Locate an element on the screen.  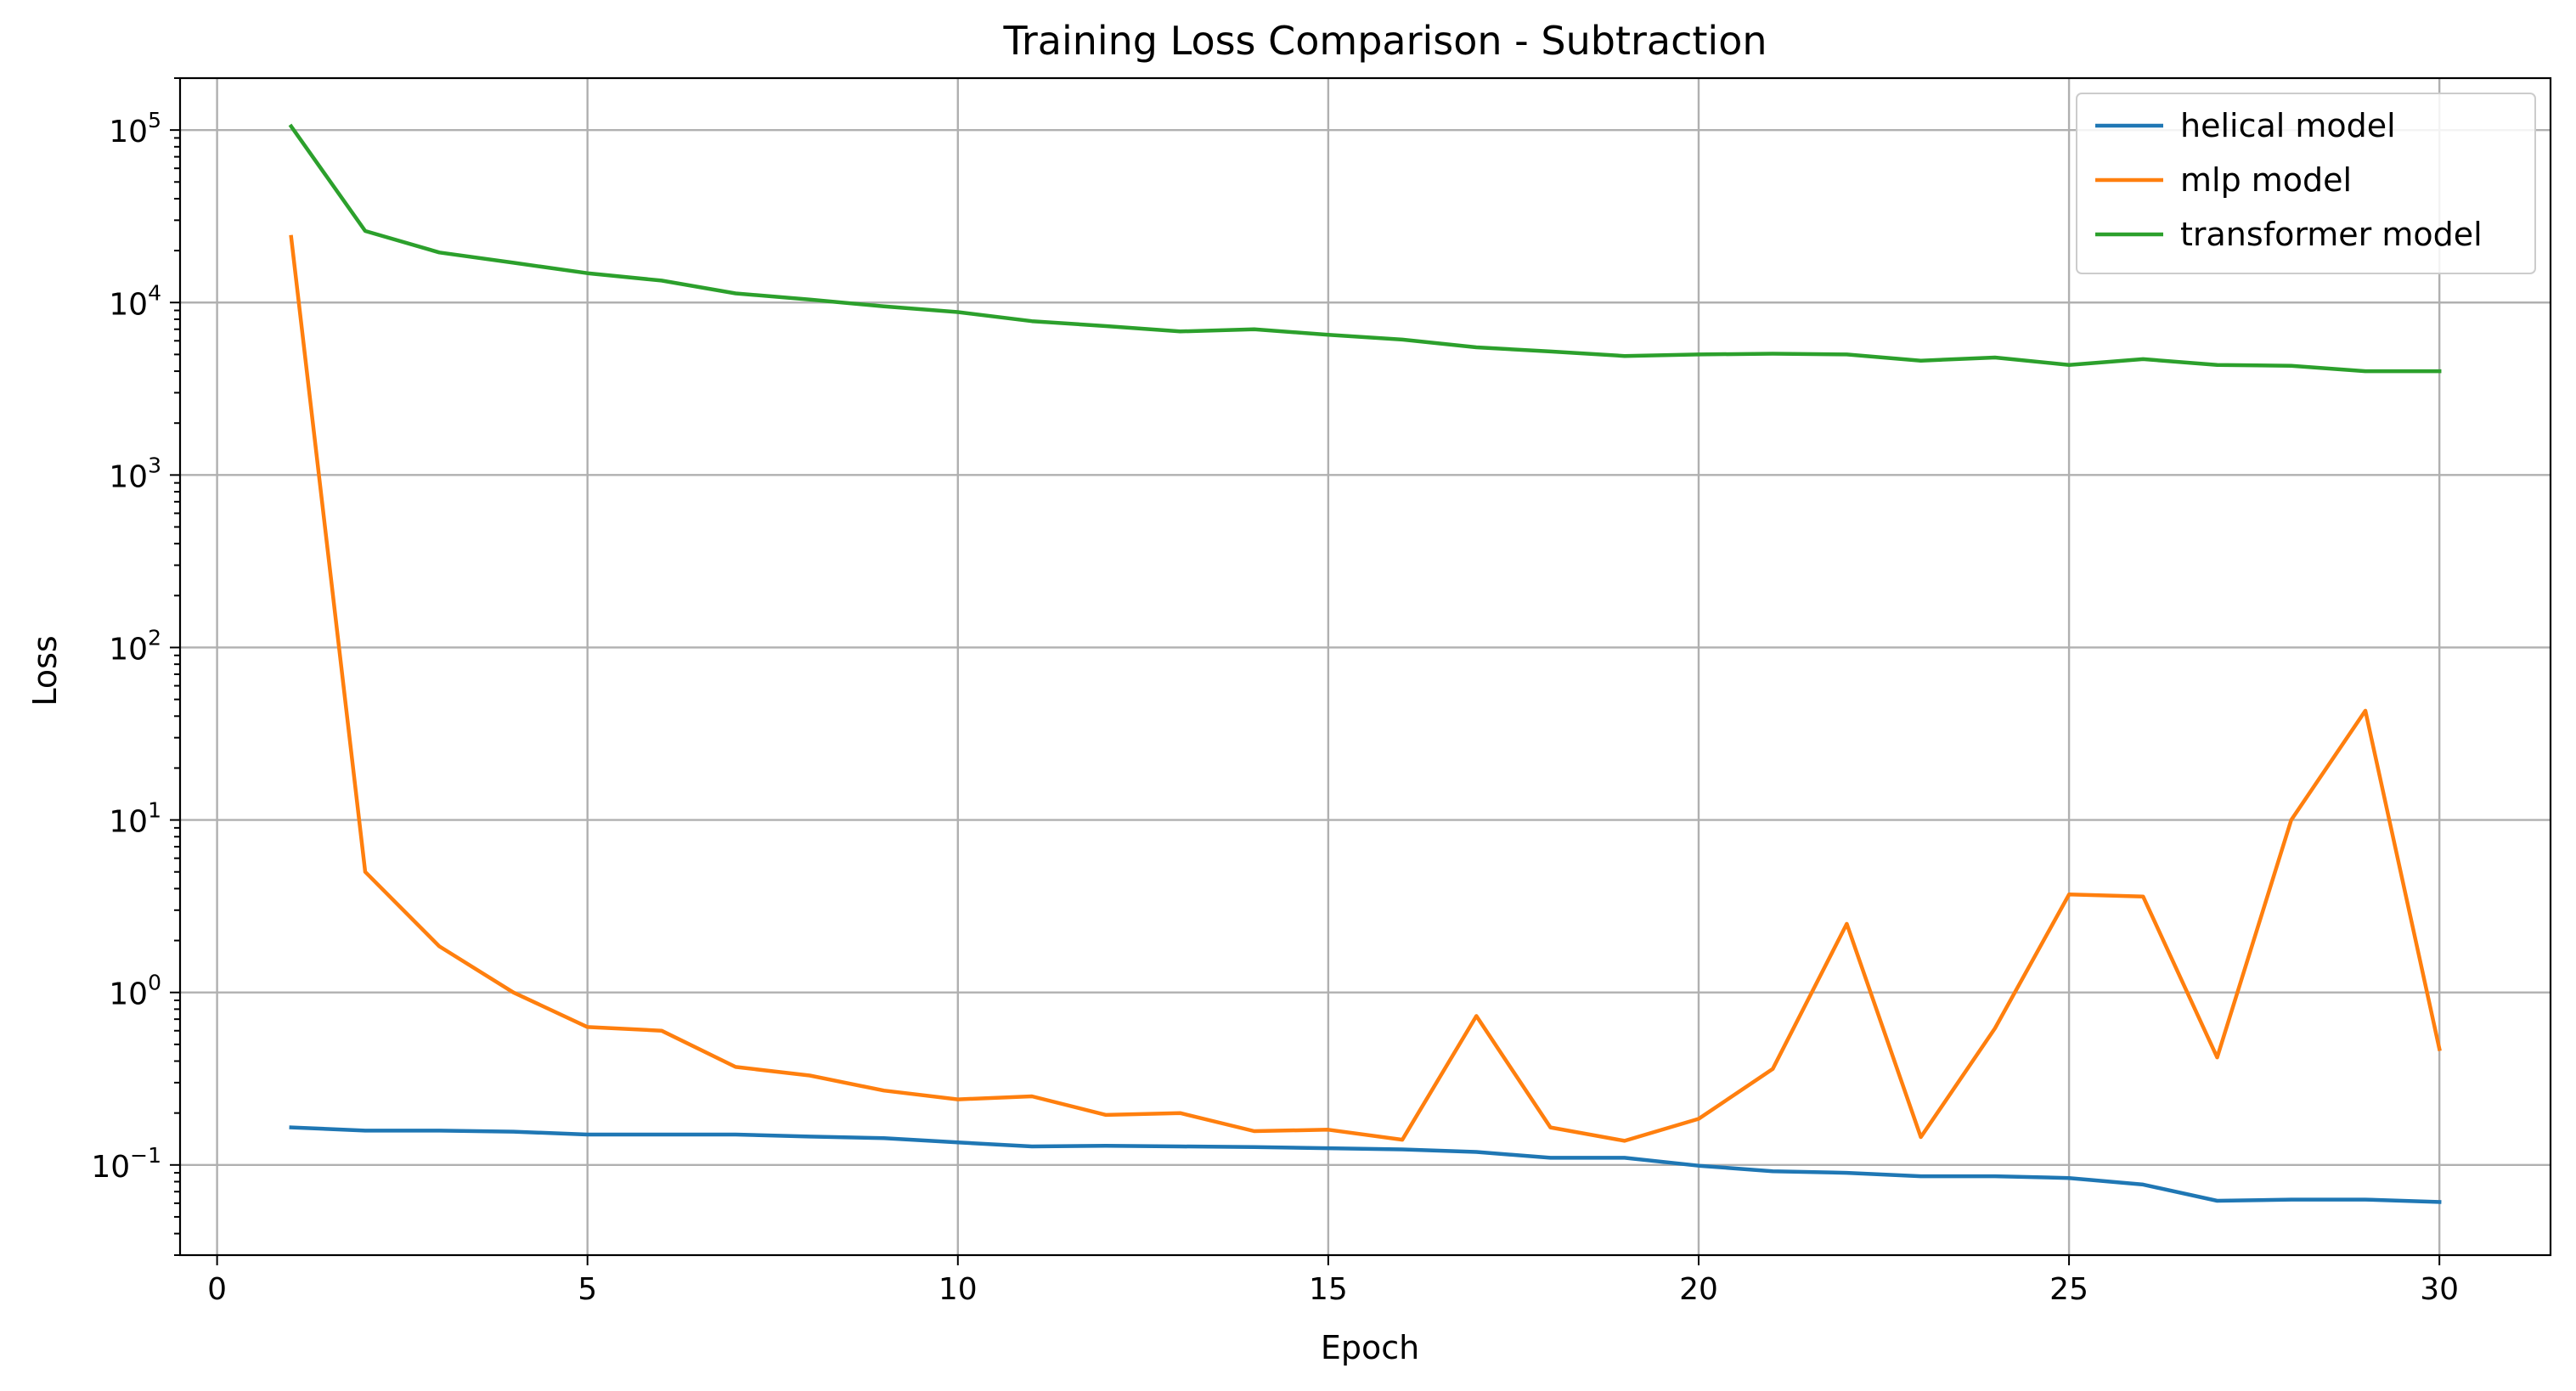
y-tick-label: 10³ is located at coordinates (135, 473).